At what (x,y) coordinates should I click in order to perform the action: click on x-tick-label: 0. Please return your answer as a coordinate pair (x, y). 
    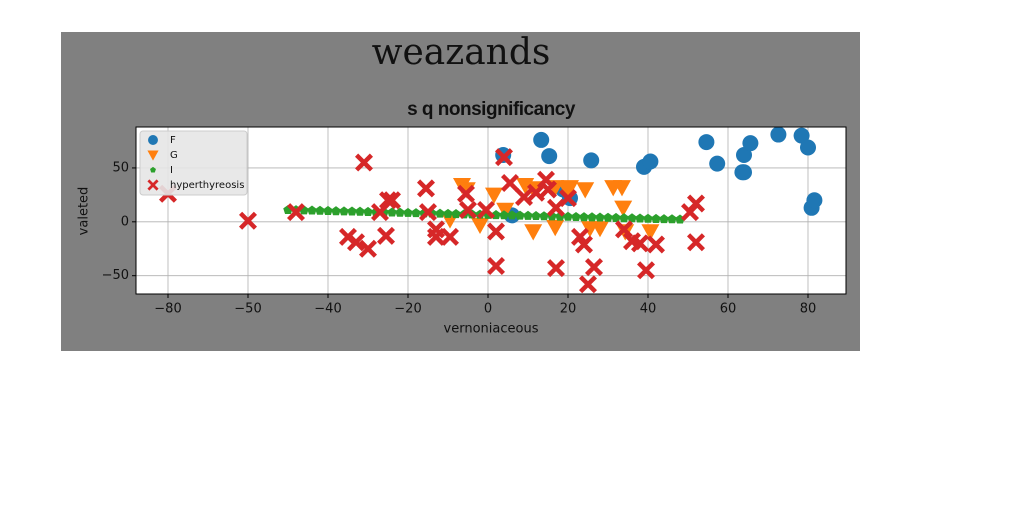
    Looking at the image, I should click on (488, 309).